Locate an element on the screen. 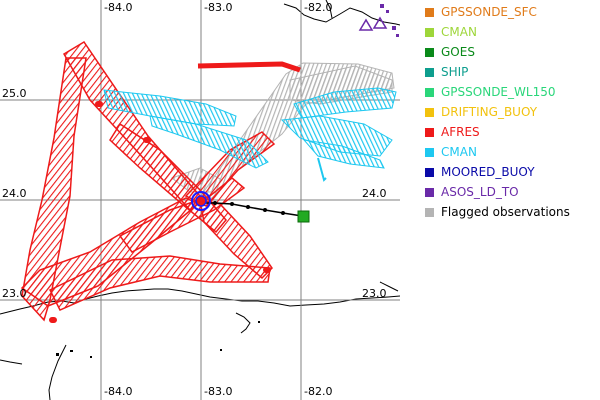 The image size is (600, 400). left-lat-label: 23.0 is located at coordinates (14, 293).